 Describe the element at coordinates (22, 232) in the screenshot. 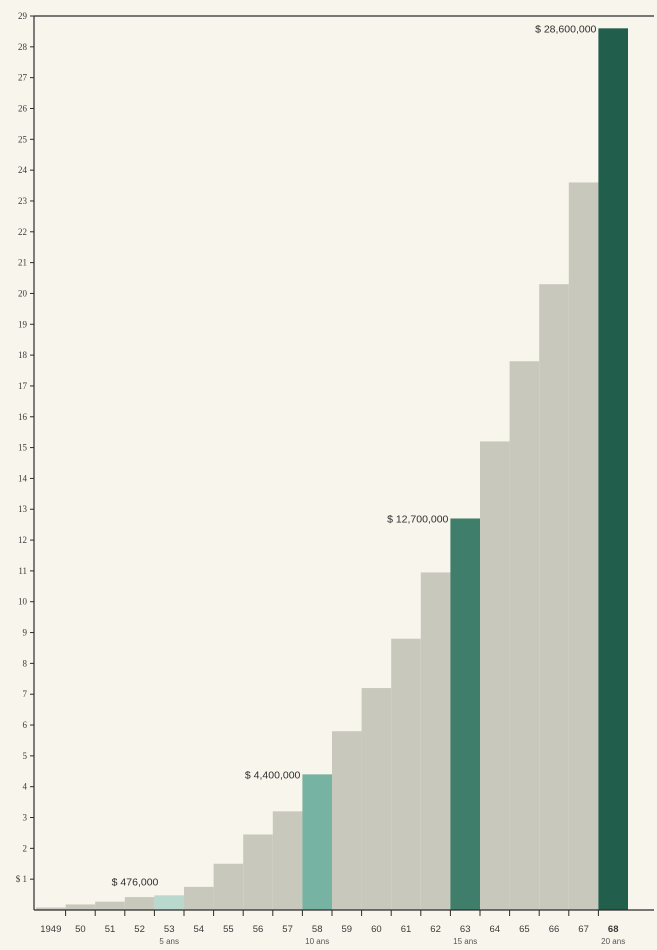

I see `y-tick-label: 22` at that location.